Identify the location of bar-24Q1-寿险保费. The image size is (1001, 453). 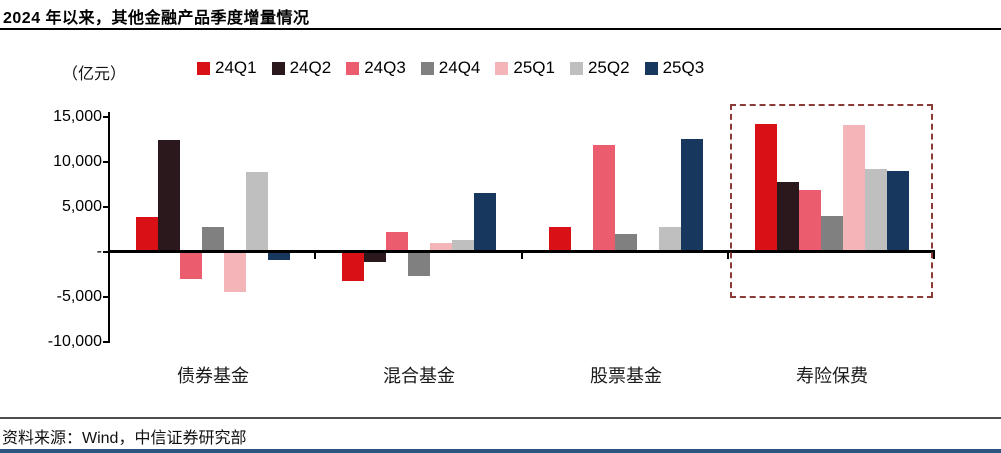
(766, 187).